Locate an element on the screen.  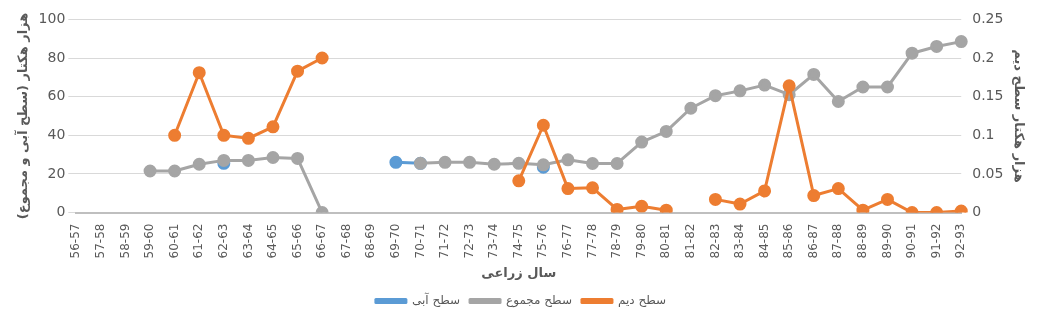
y2-tick-label: 0.05 is located at coordinates (988, 172).